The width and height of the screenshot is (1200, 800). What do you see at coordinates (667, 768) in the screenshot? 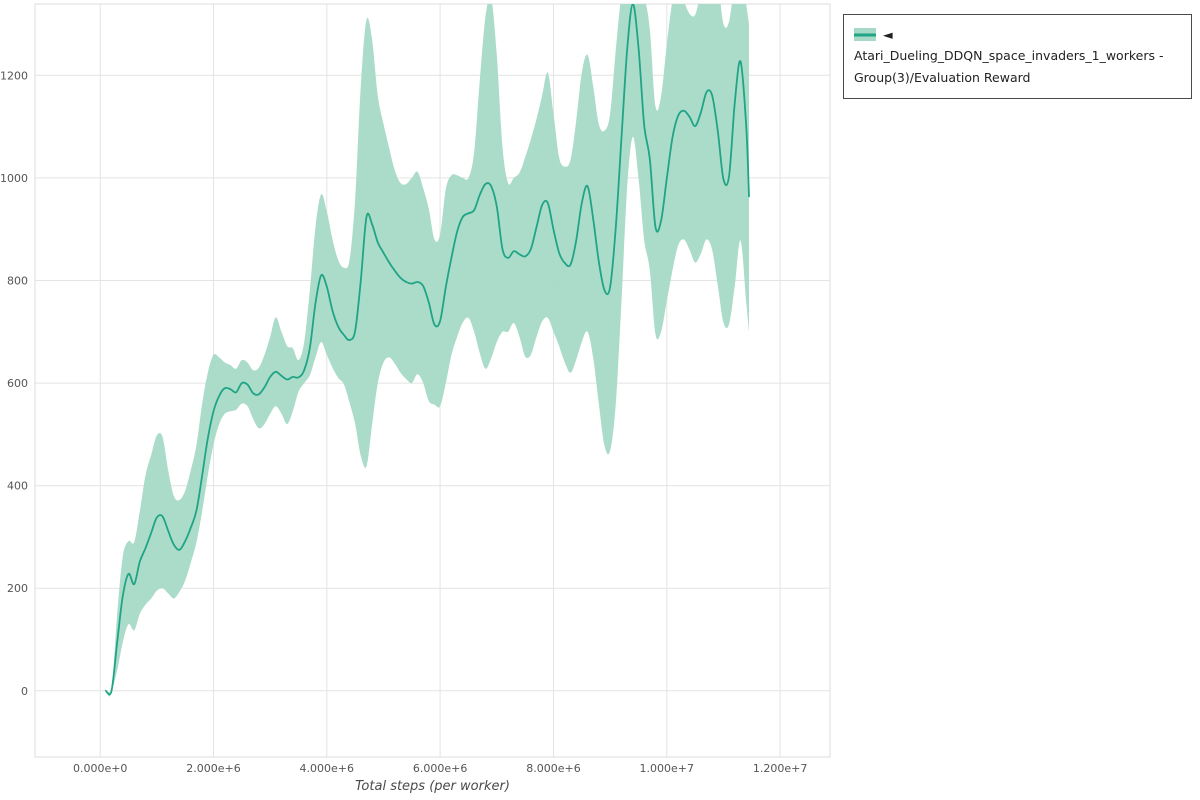
I see `x-tick-label: 1.000e+7` at bounding box center [667, 768].